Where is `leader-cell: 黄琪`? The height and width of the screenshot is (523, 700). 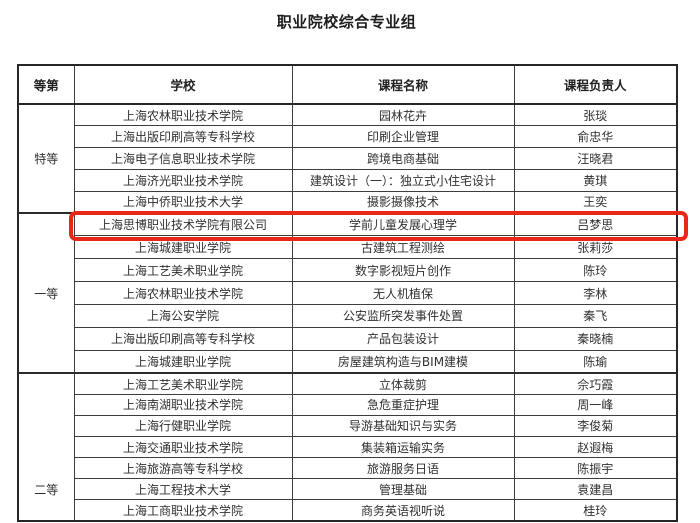 leader-cell: 黄琪 is located at coordinates (595, 180).